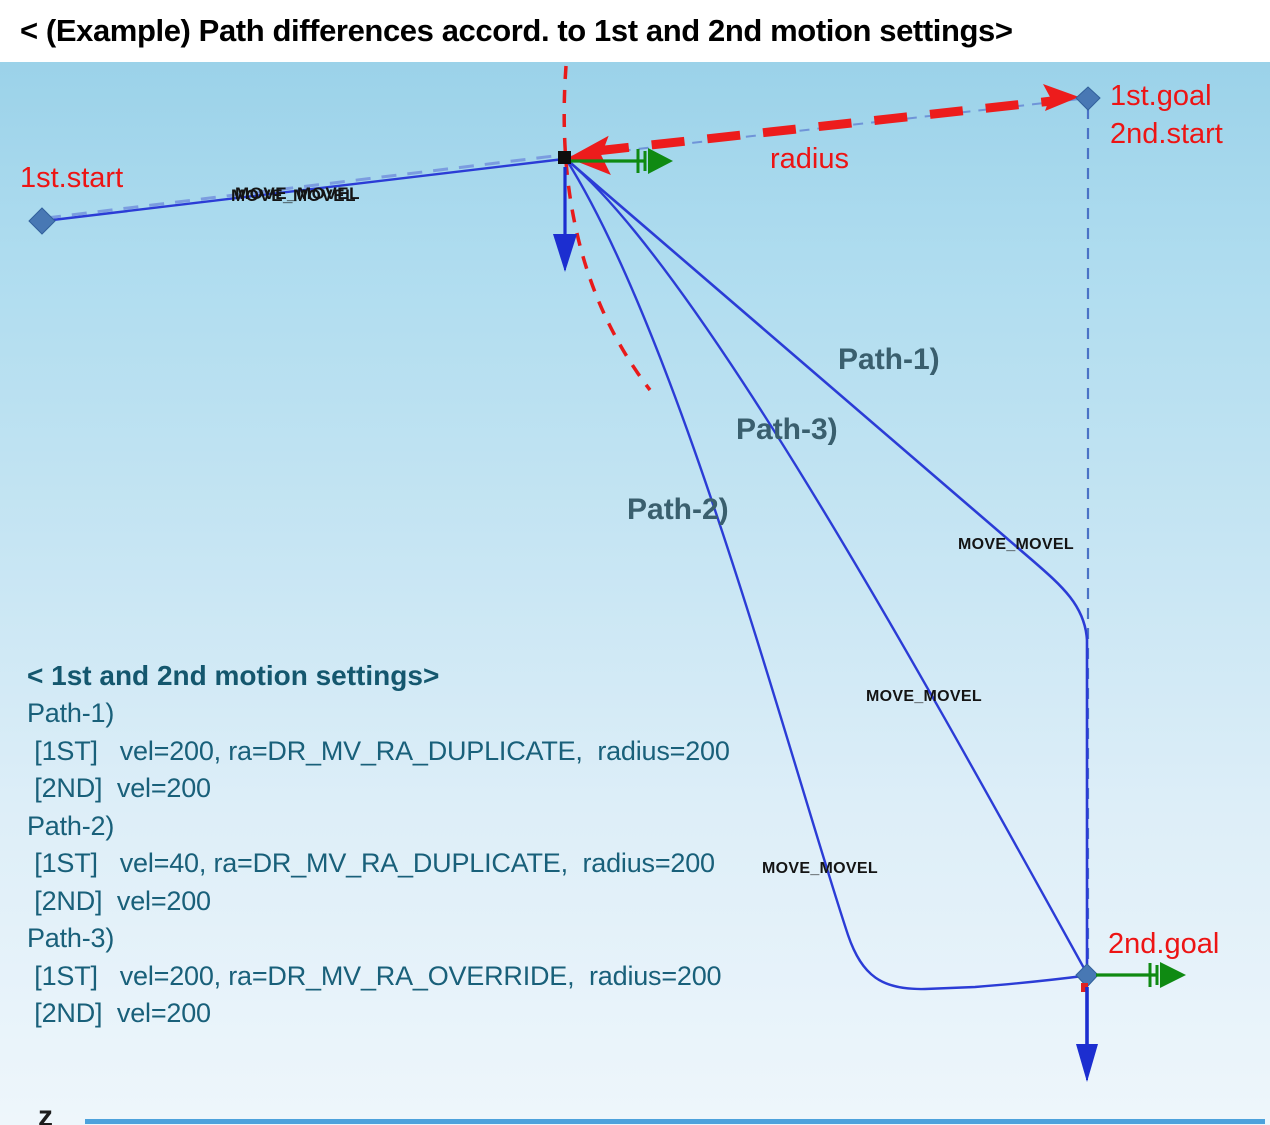 This screenshot has width=1270, height=1125. What do you see at coordinates (233, 675) in the screenshot?
I see `settings-heading: < 1st and 2nd motion settings>` at bounding box center [233, 675].